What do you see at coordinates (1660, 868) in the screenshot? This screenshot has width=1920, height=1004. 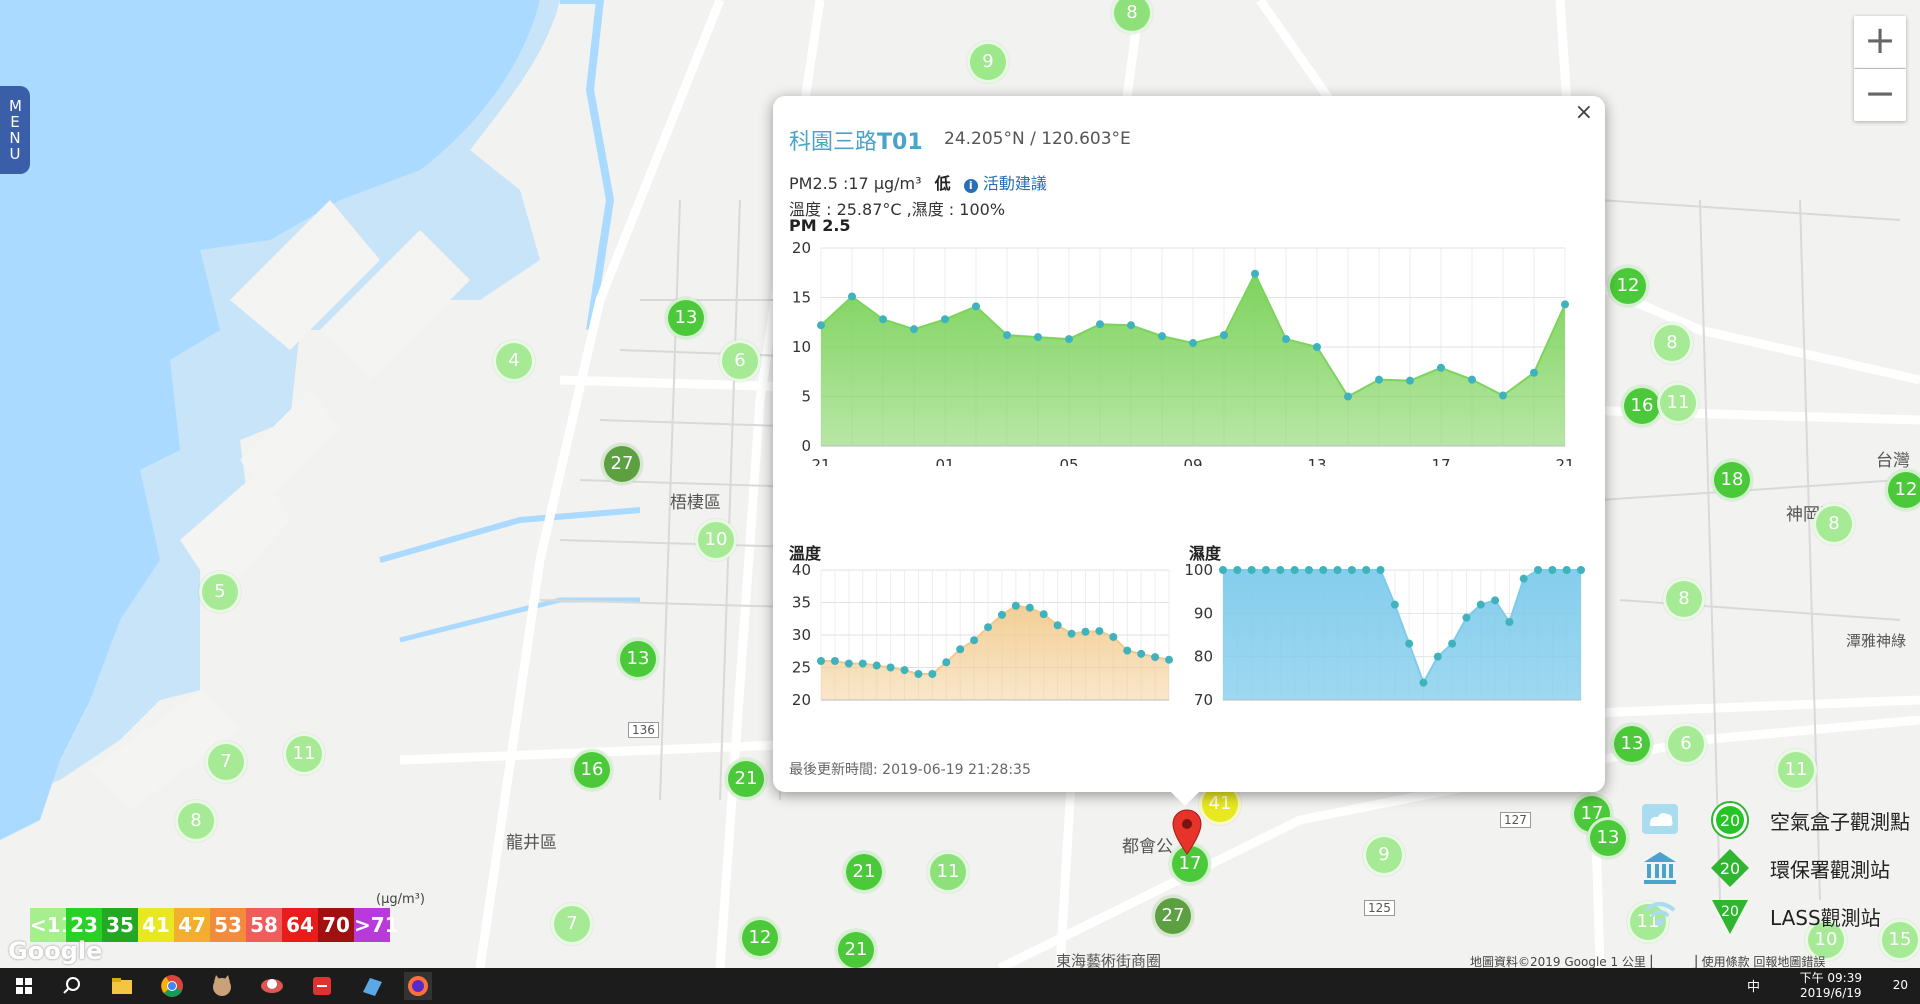 I see `building-icon` at bounding box center [1660, 868].